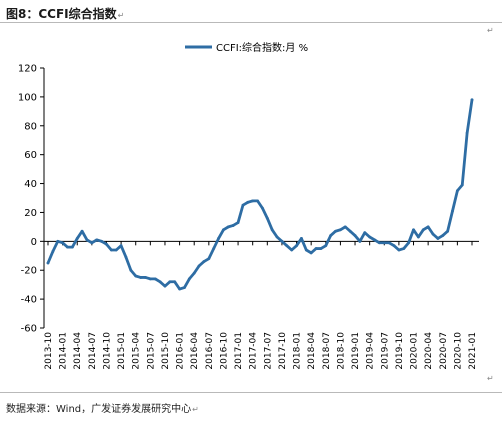 This screenshot has width=502, height=424. What do you see at coordinates (239, 351) in the screenshot?
I see `x-tick-label: 2017-01` at bounding box center [239, 351].